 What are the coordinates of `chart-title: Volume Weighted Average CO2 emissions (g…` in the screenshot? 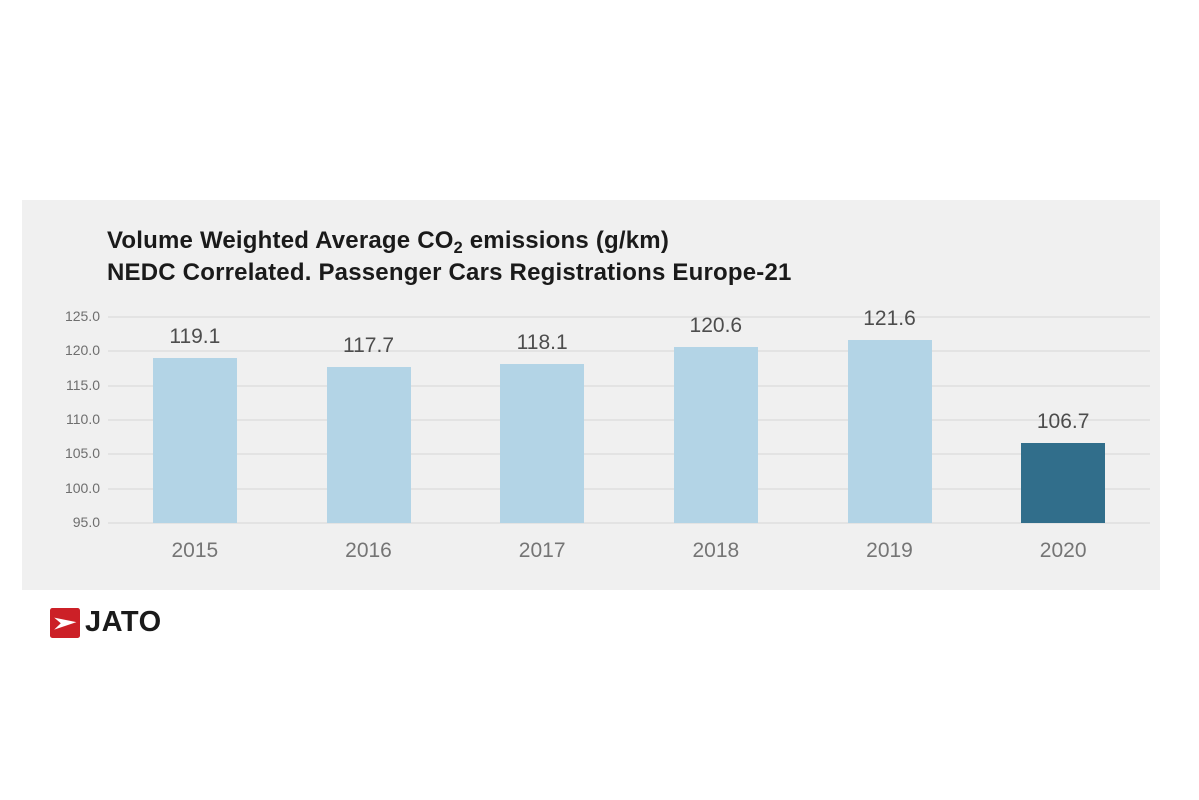 It's located at (449, 257).